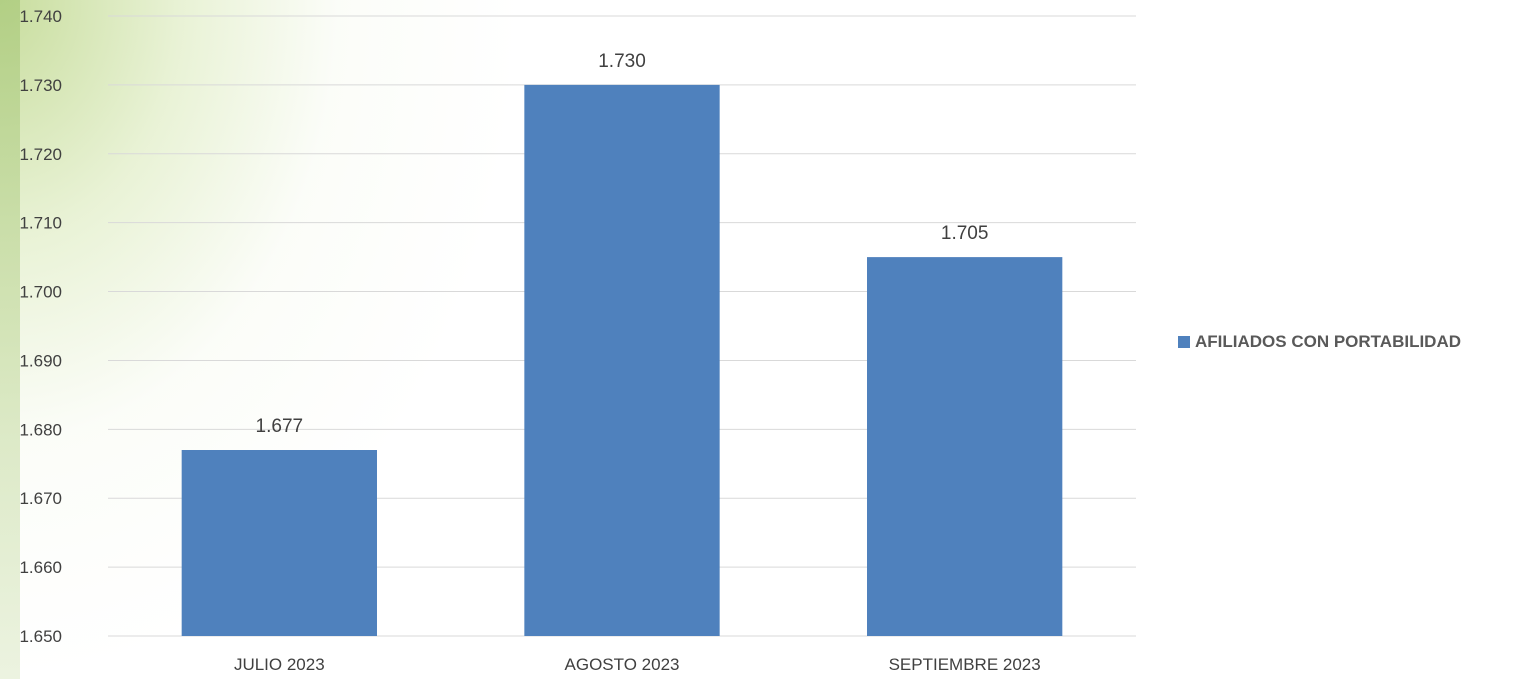 This screenshot has width=1519, height=679. Describe the element at coordinates (40, 85) in the screenshot. I see `y-tick-label: 1.730` at that location.